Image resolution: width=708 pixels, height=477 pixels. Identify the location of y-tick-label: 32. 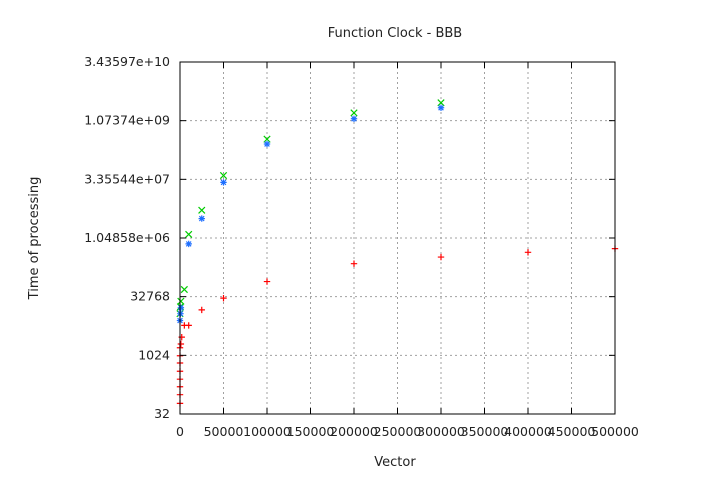
(162, 413).